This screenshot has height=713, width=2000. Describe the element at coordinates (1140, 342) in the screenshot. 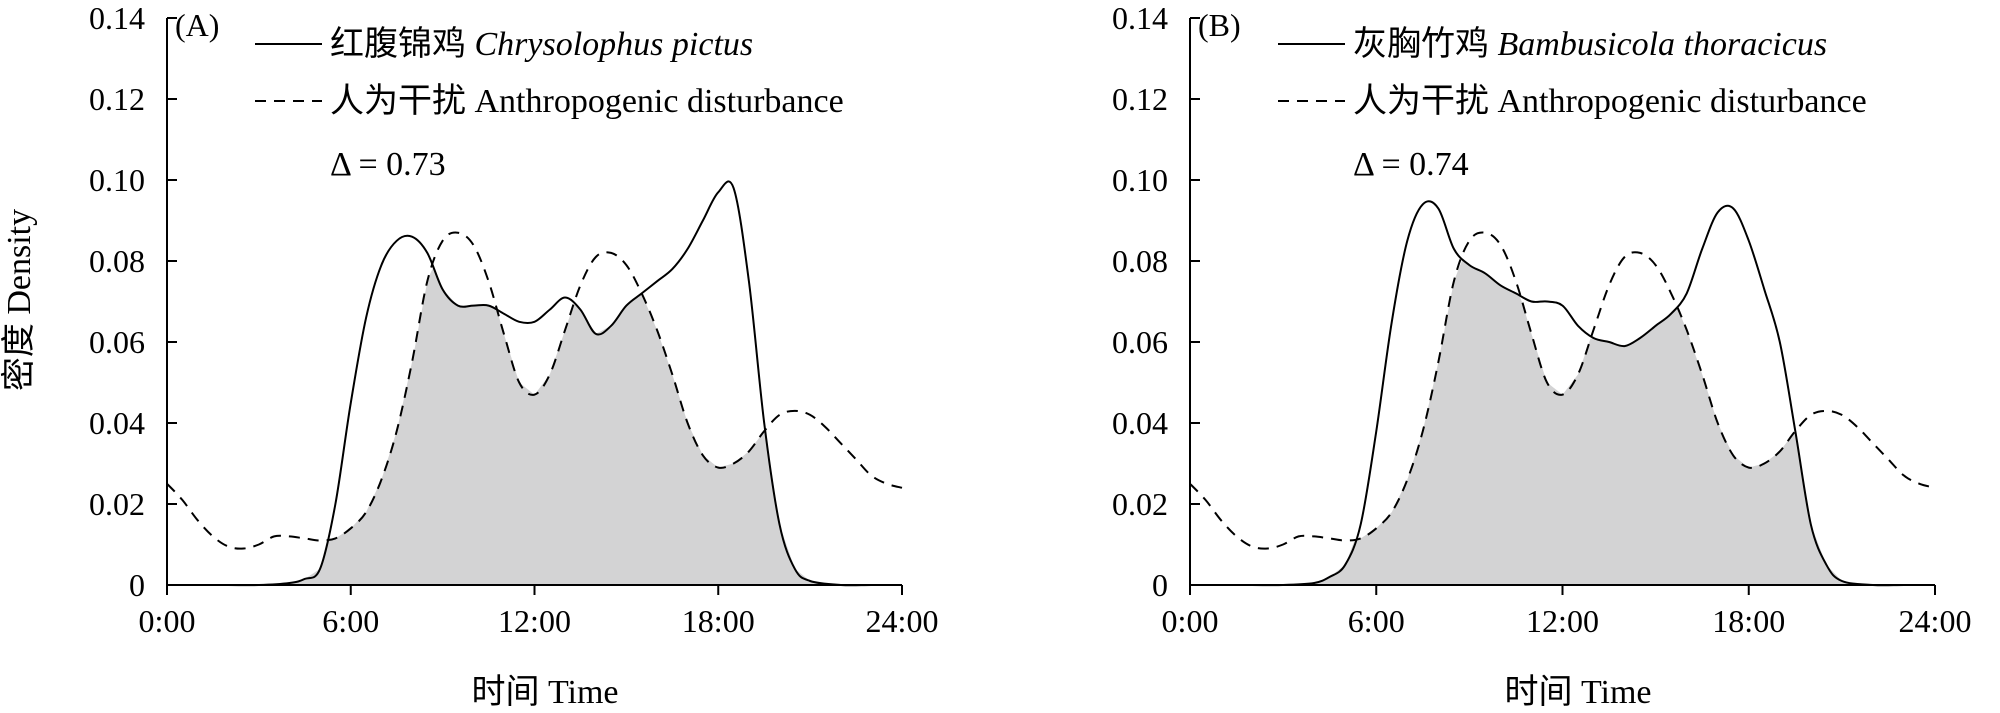

I see `y-tick-label-b: 0.06` at that location.